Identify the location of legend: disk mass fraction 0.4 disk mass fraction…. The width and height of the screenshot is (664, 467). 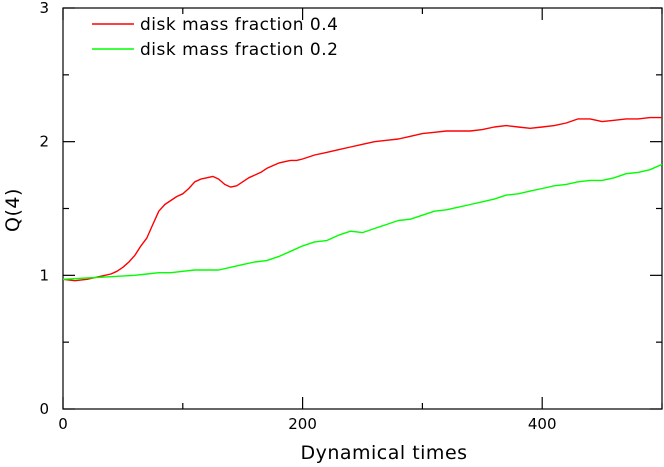
(215, 37).